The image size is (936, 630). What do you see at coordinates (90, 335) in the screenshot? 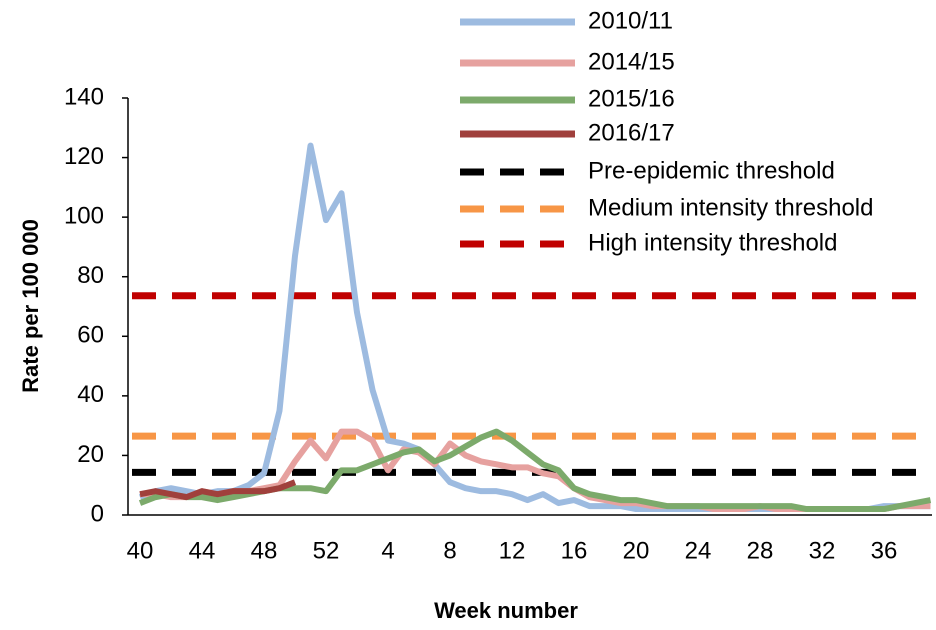
I see `y-tick-label: 60` at bounding box center [90, 335].